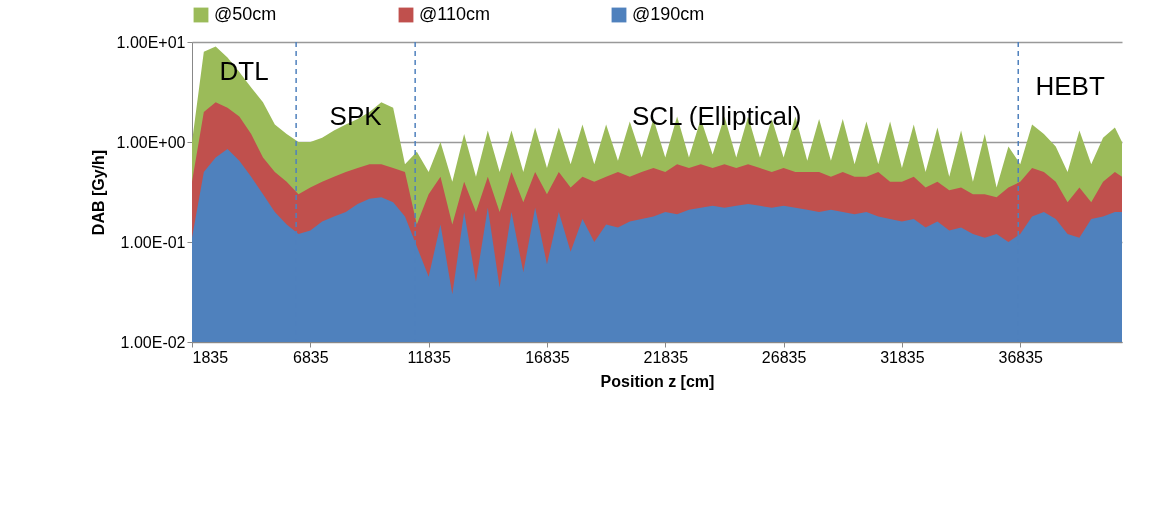 The height and width of the screenshot is (513, 1173). What do you see at coordinates (454, 14) in the screenshot?
I see `legend-label: @110cm` at bounding box center [454, 14].